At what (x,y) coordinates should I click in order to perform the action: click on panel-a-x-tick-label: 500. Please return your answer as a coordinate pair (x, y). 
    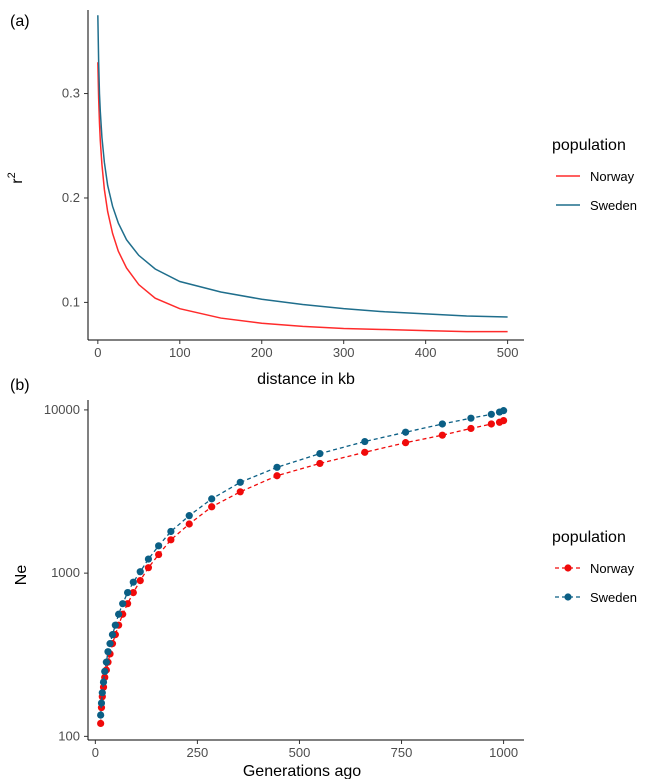
    Looking at the image, I should click on (508, 352).